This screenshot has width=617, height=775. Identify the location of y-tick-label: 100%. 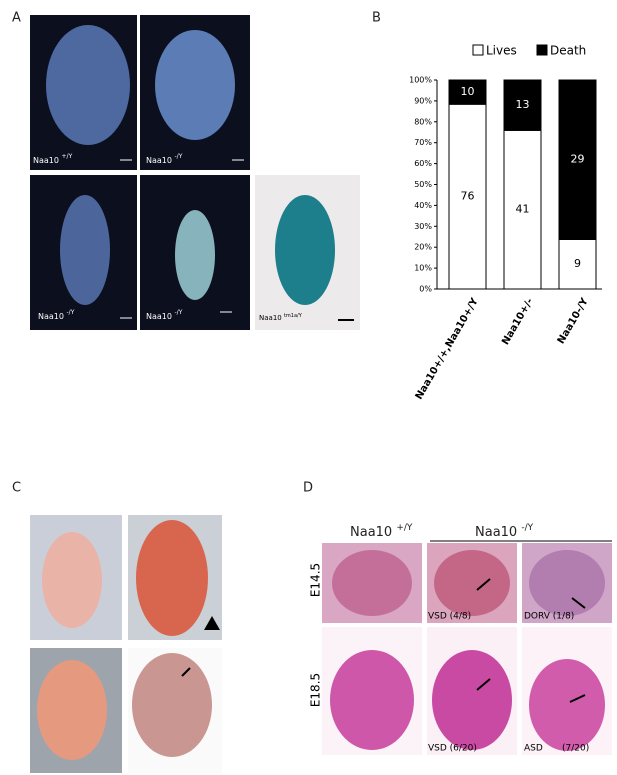
(420, 80).